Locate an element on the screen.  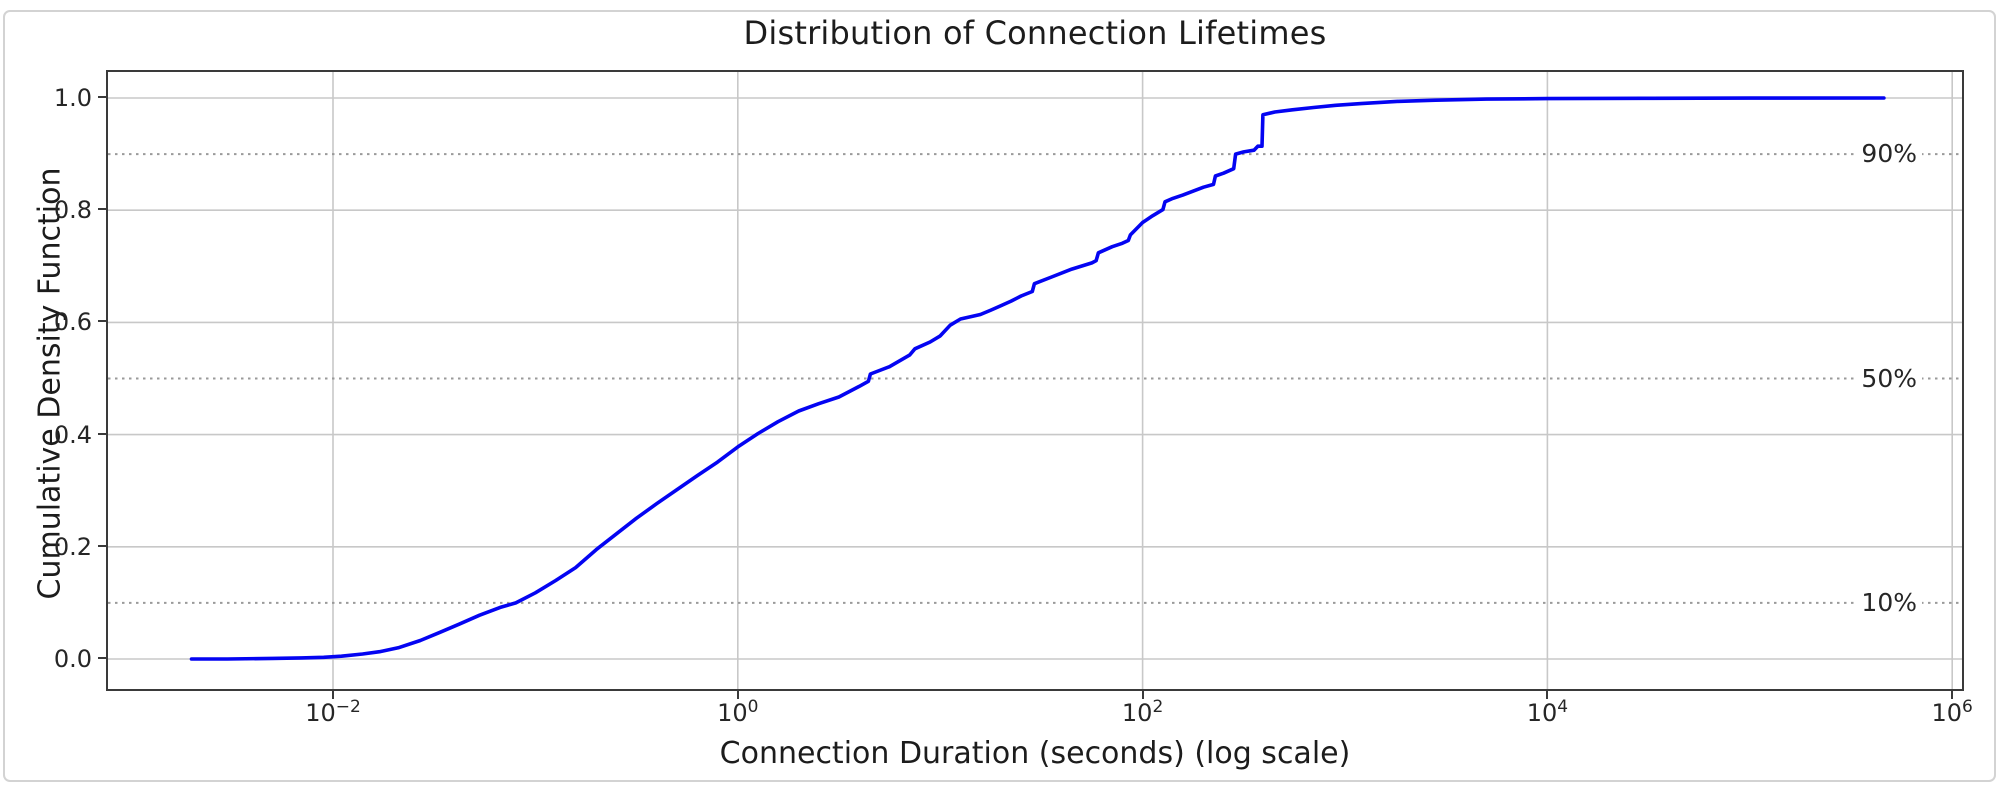
y-tick-label: 1.0 is located at coordinates (72, 98).